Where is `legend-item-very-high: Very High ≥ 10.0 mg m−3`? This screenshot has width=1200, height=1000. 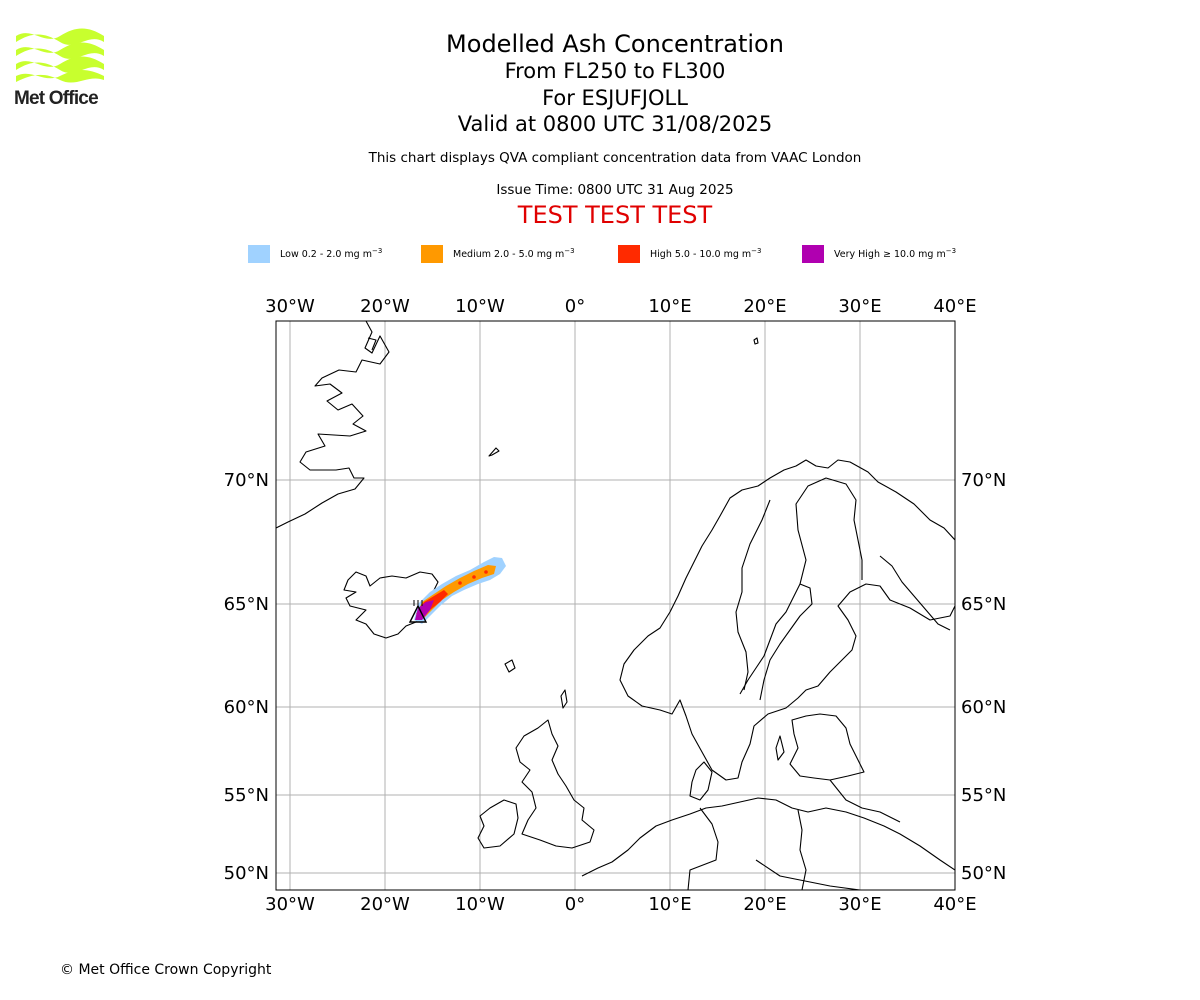
legend-item-very-high: Very High ≥ 10.0 mg m−3 is located at coordinates (879, 254).